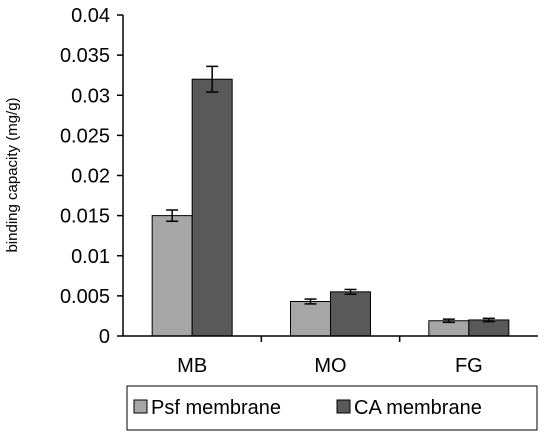 Image resolution: width=550 pixels, height=434 pixels. What do you see at coordinates (90, 96) in the screenshot?
I see `y-tick-label: 0.03` at bounding box center [90, 96].